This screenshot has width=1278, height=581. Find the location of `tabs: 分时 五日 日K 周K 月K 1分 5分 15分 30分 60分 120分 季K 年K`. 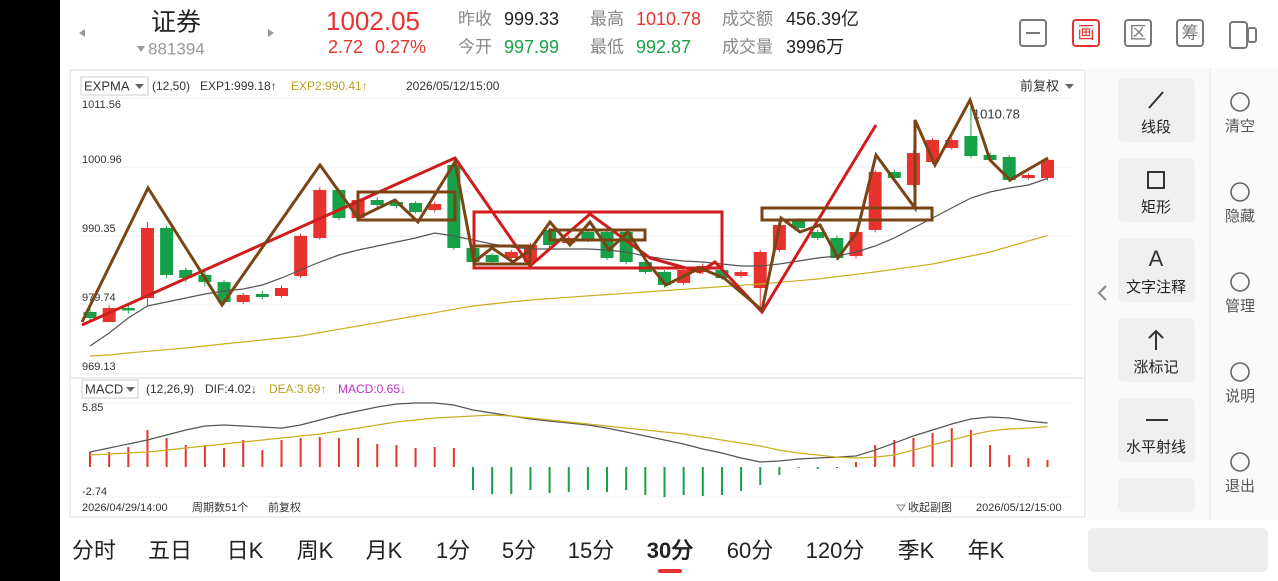

tabs: 分时 五日 日K 周K 月K 1分 5分 15分 30分 60分 120分 季K 年K is located at coordinates (538, 555).